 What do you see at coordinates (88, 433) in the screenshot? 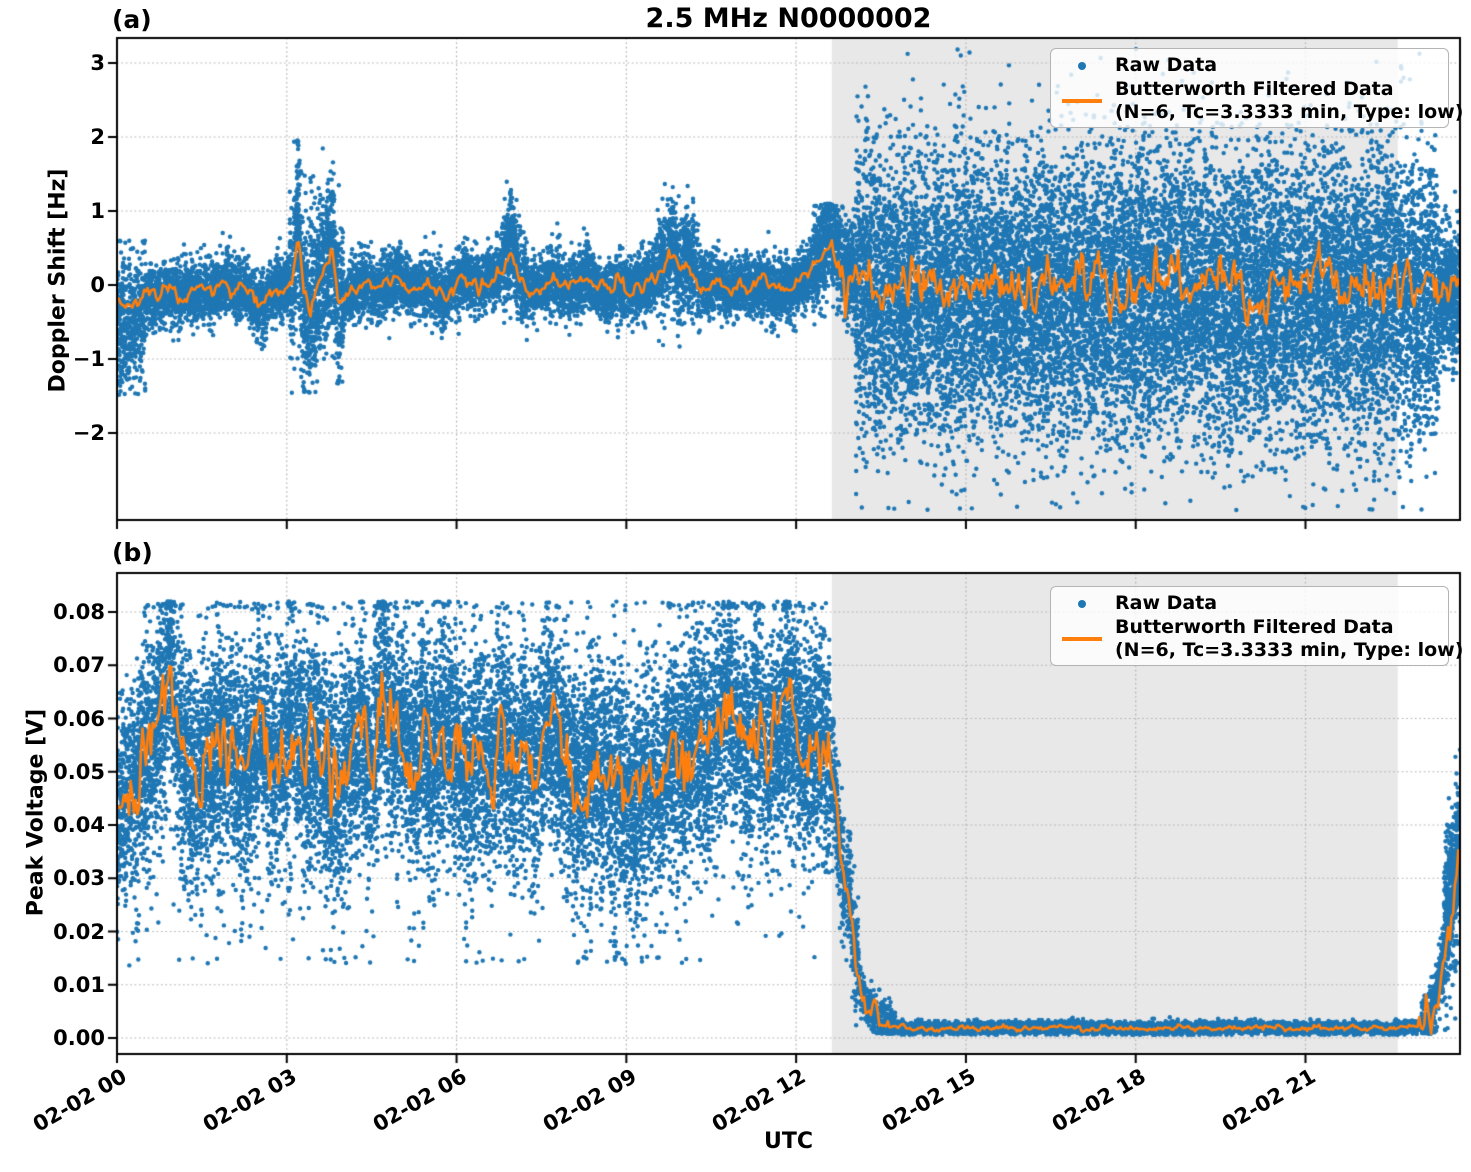
I see `y-tick-label: −2` at bounding box center [88, 433].